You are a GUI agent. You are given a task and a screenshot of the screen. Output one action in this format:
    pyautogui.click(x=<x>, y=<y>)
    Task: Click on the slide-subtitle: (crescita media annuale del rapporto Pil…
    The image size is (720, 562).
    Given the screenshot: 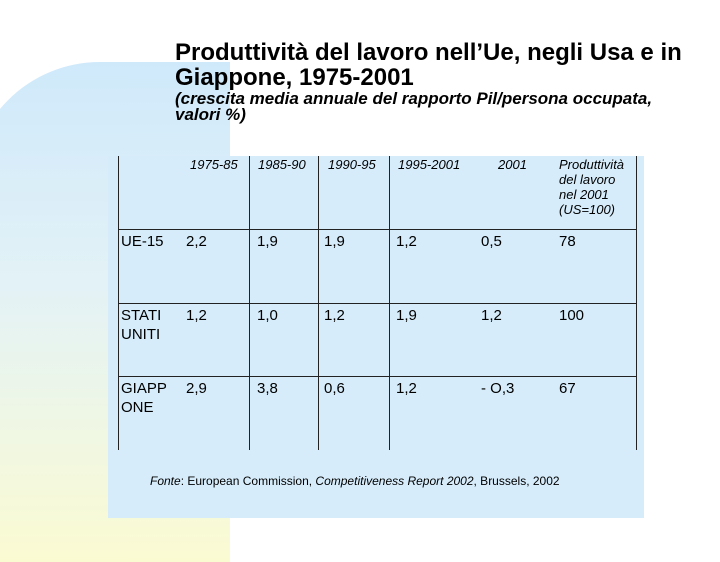 What is the action you would take?
    pyautogui.click(x=414, y=106)
    